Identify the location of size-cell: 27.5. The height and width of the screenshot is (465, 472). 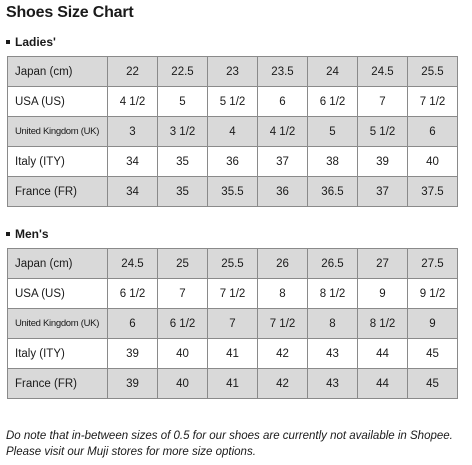
(432, 263).